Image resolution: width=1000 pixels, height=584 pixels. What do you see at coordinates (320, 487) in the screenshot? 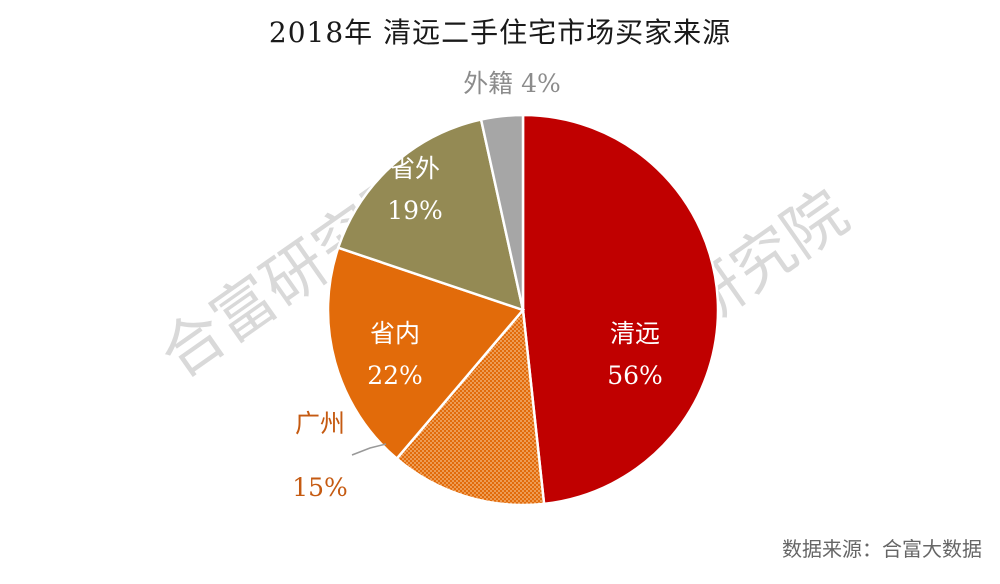
I see `slice-value-1: 15%` at bounding box center [320, 487].